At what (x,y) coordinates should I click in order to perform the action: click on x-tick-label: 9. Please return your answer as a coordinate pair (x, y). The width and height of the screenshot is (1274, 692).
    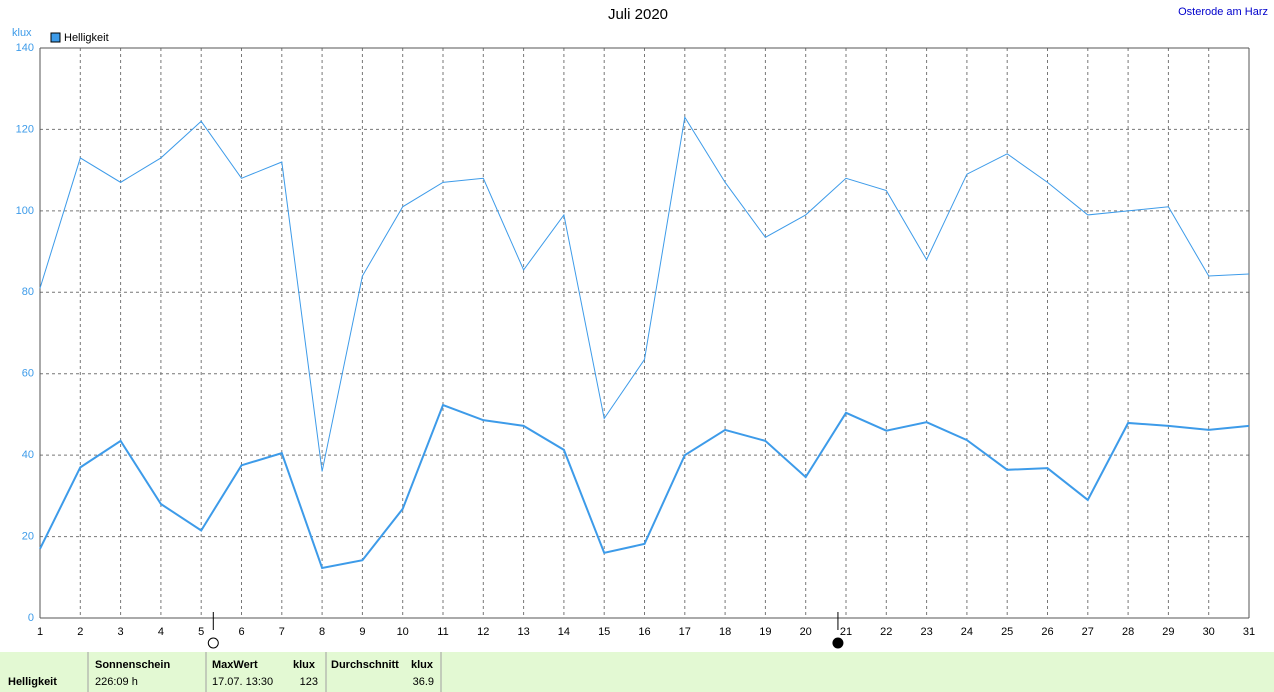
    Looking at the image, I should click on (362, 632).